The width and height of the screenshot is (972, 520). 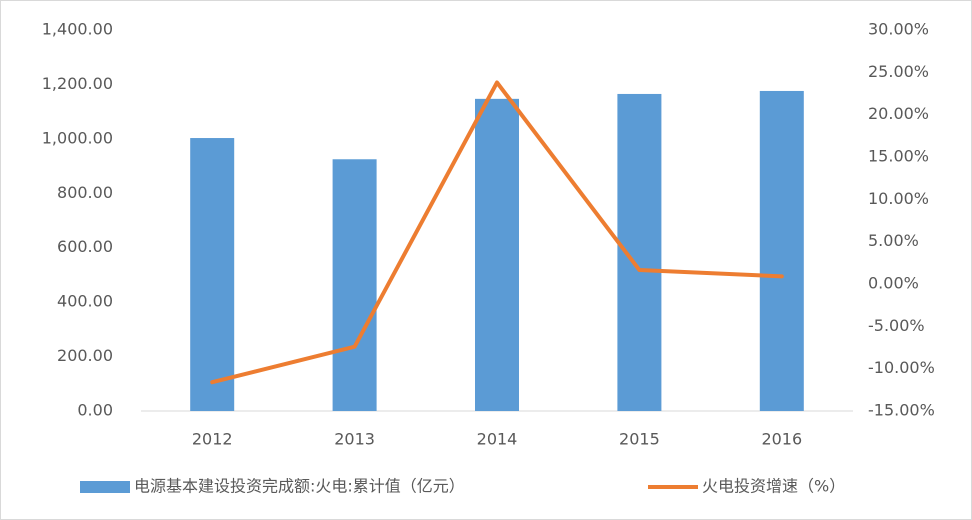 What do you see at coordinates (898, 71) in the screenshot?
I see `y2-tick-label: 25.00%` at bounding box center [898, 71].